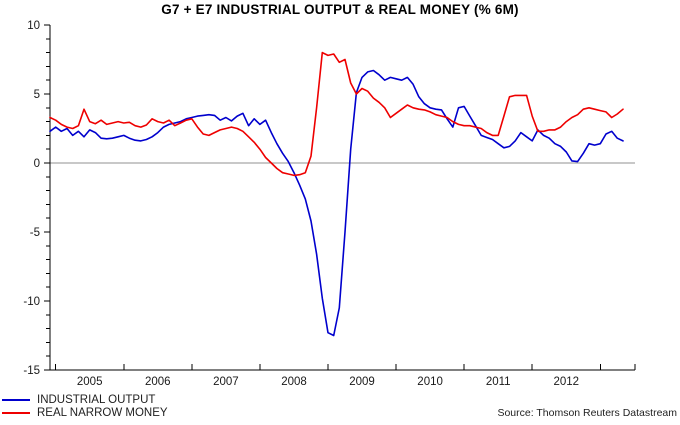  What do you see at coordinates (33, 26) in the screenshot?
I see `y-tick-label: 10` at bounding box center [33, 26].